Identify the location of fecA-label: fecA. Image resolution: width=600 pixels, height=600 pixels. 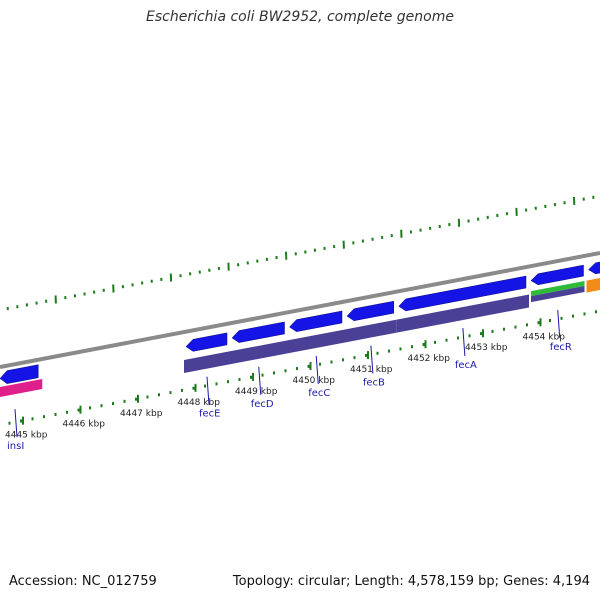
(466, 365).